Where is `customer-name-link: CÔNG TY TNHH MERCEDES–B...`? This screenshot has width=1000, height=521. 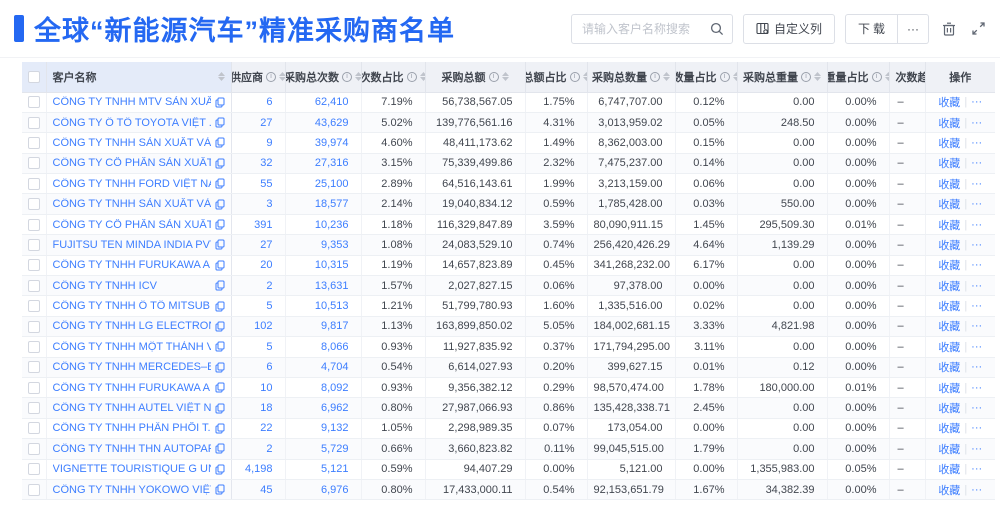
customer-name-link: CÔNG TY TNHH MERCEDES–B... is located at coordinates (131, 367).